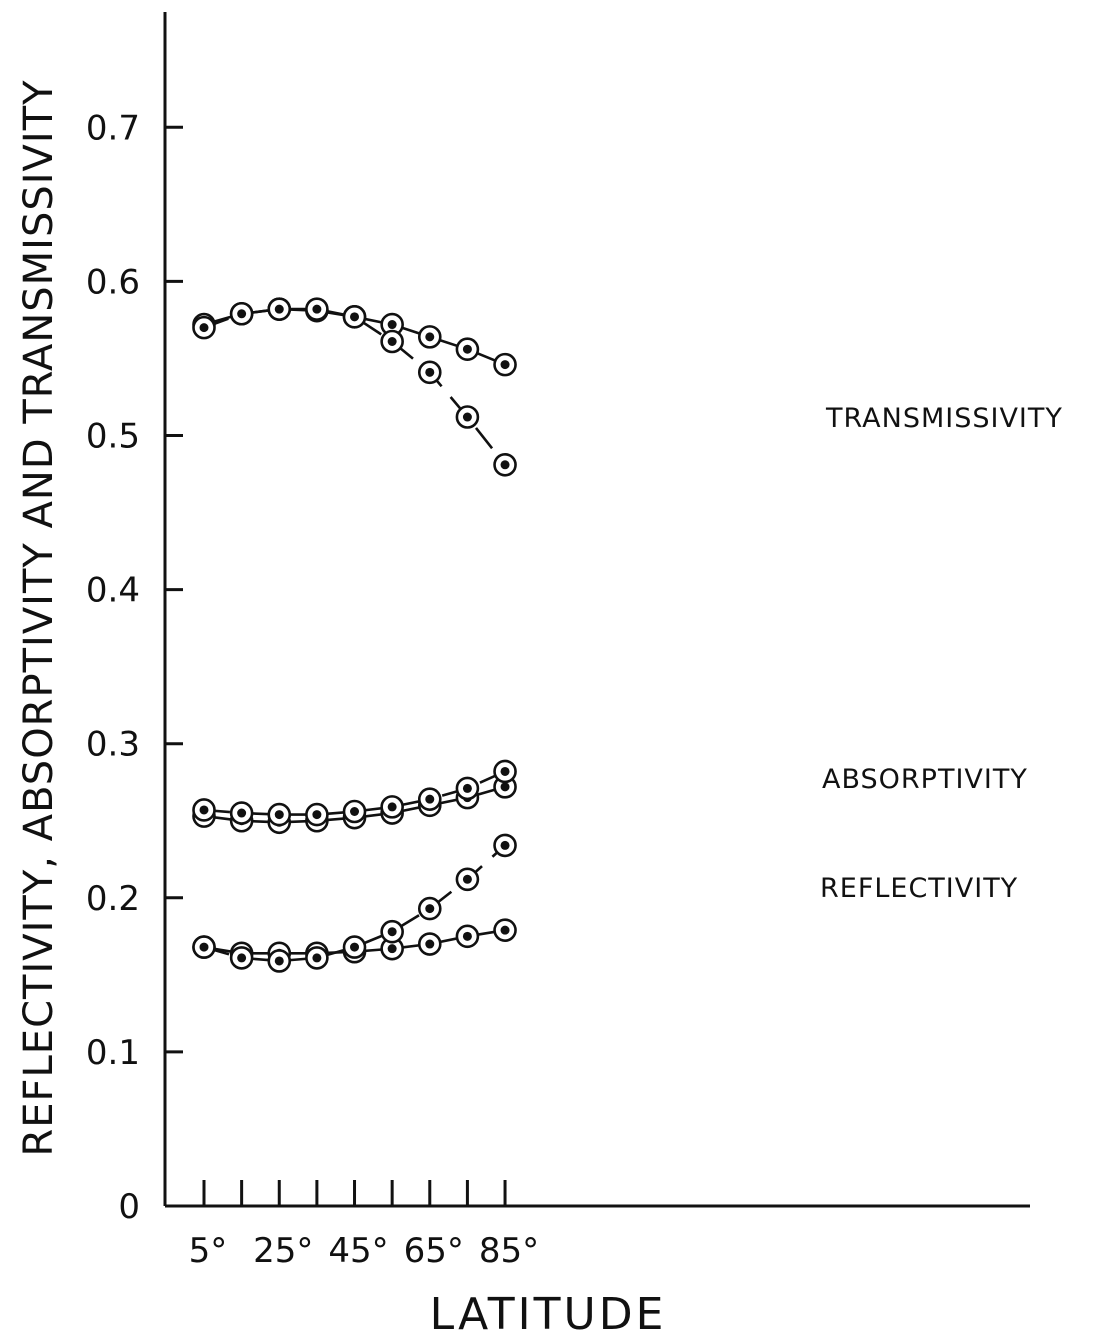 The image size is (1096, 1337). Describe the element at coordinates (129, 1207) in the screenshot. I see `y-tick-label: 0` at that location.